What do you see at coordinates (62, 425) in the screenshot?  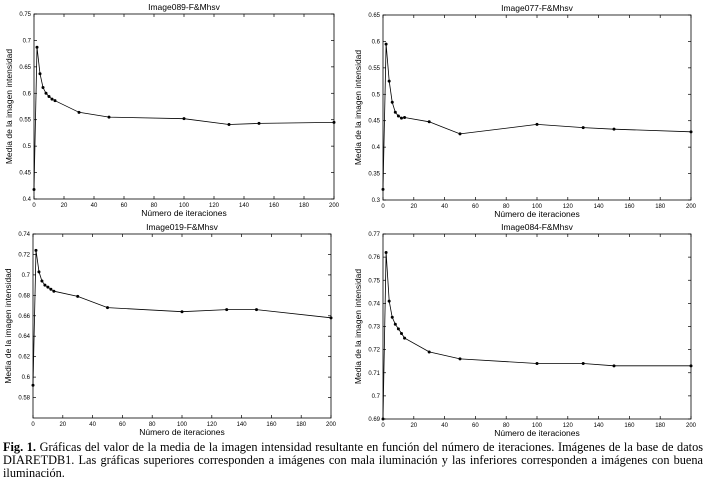 I see `x-tick-label: 20` at bounding box center [62, 425].